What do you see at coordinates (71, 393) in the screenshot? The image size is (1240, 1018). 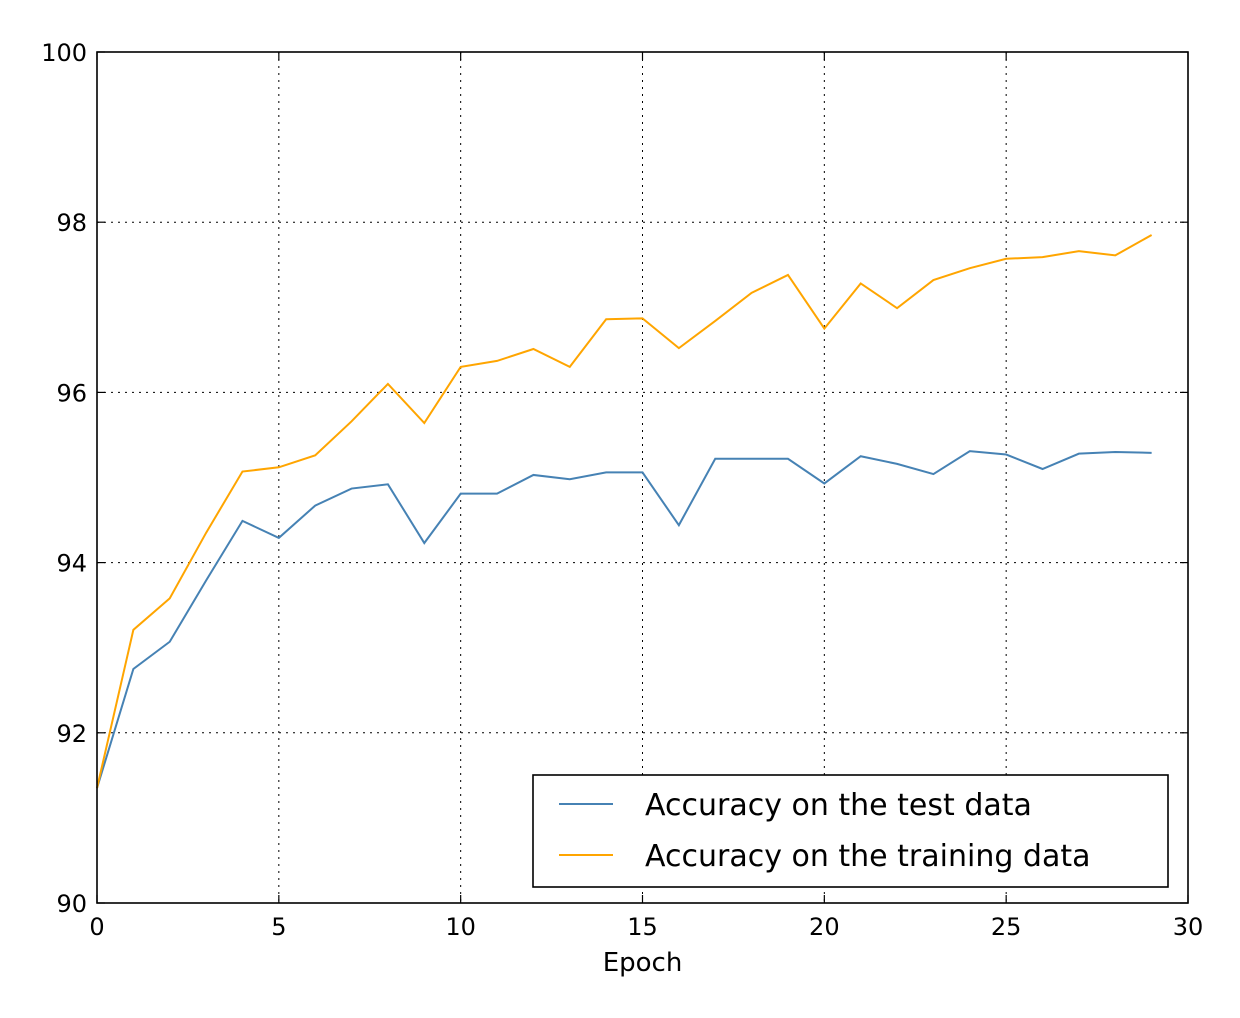 I see `y-tick-label: 96` at bounding box center [71, 393].